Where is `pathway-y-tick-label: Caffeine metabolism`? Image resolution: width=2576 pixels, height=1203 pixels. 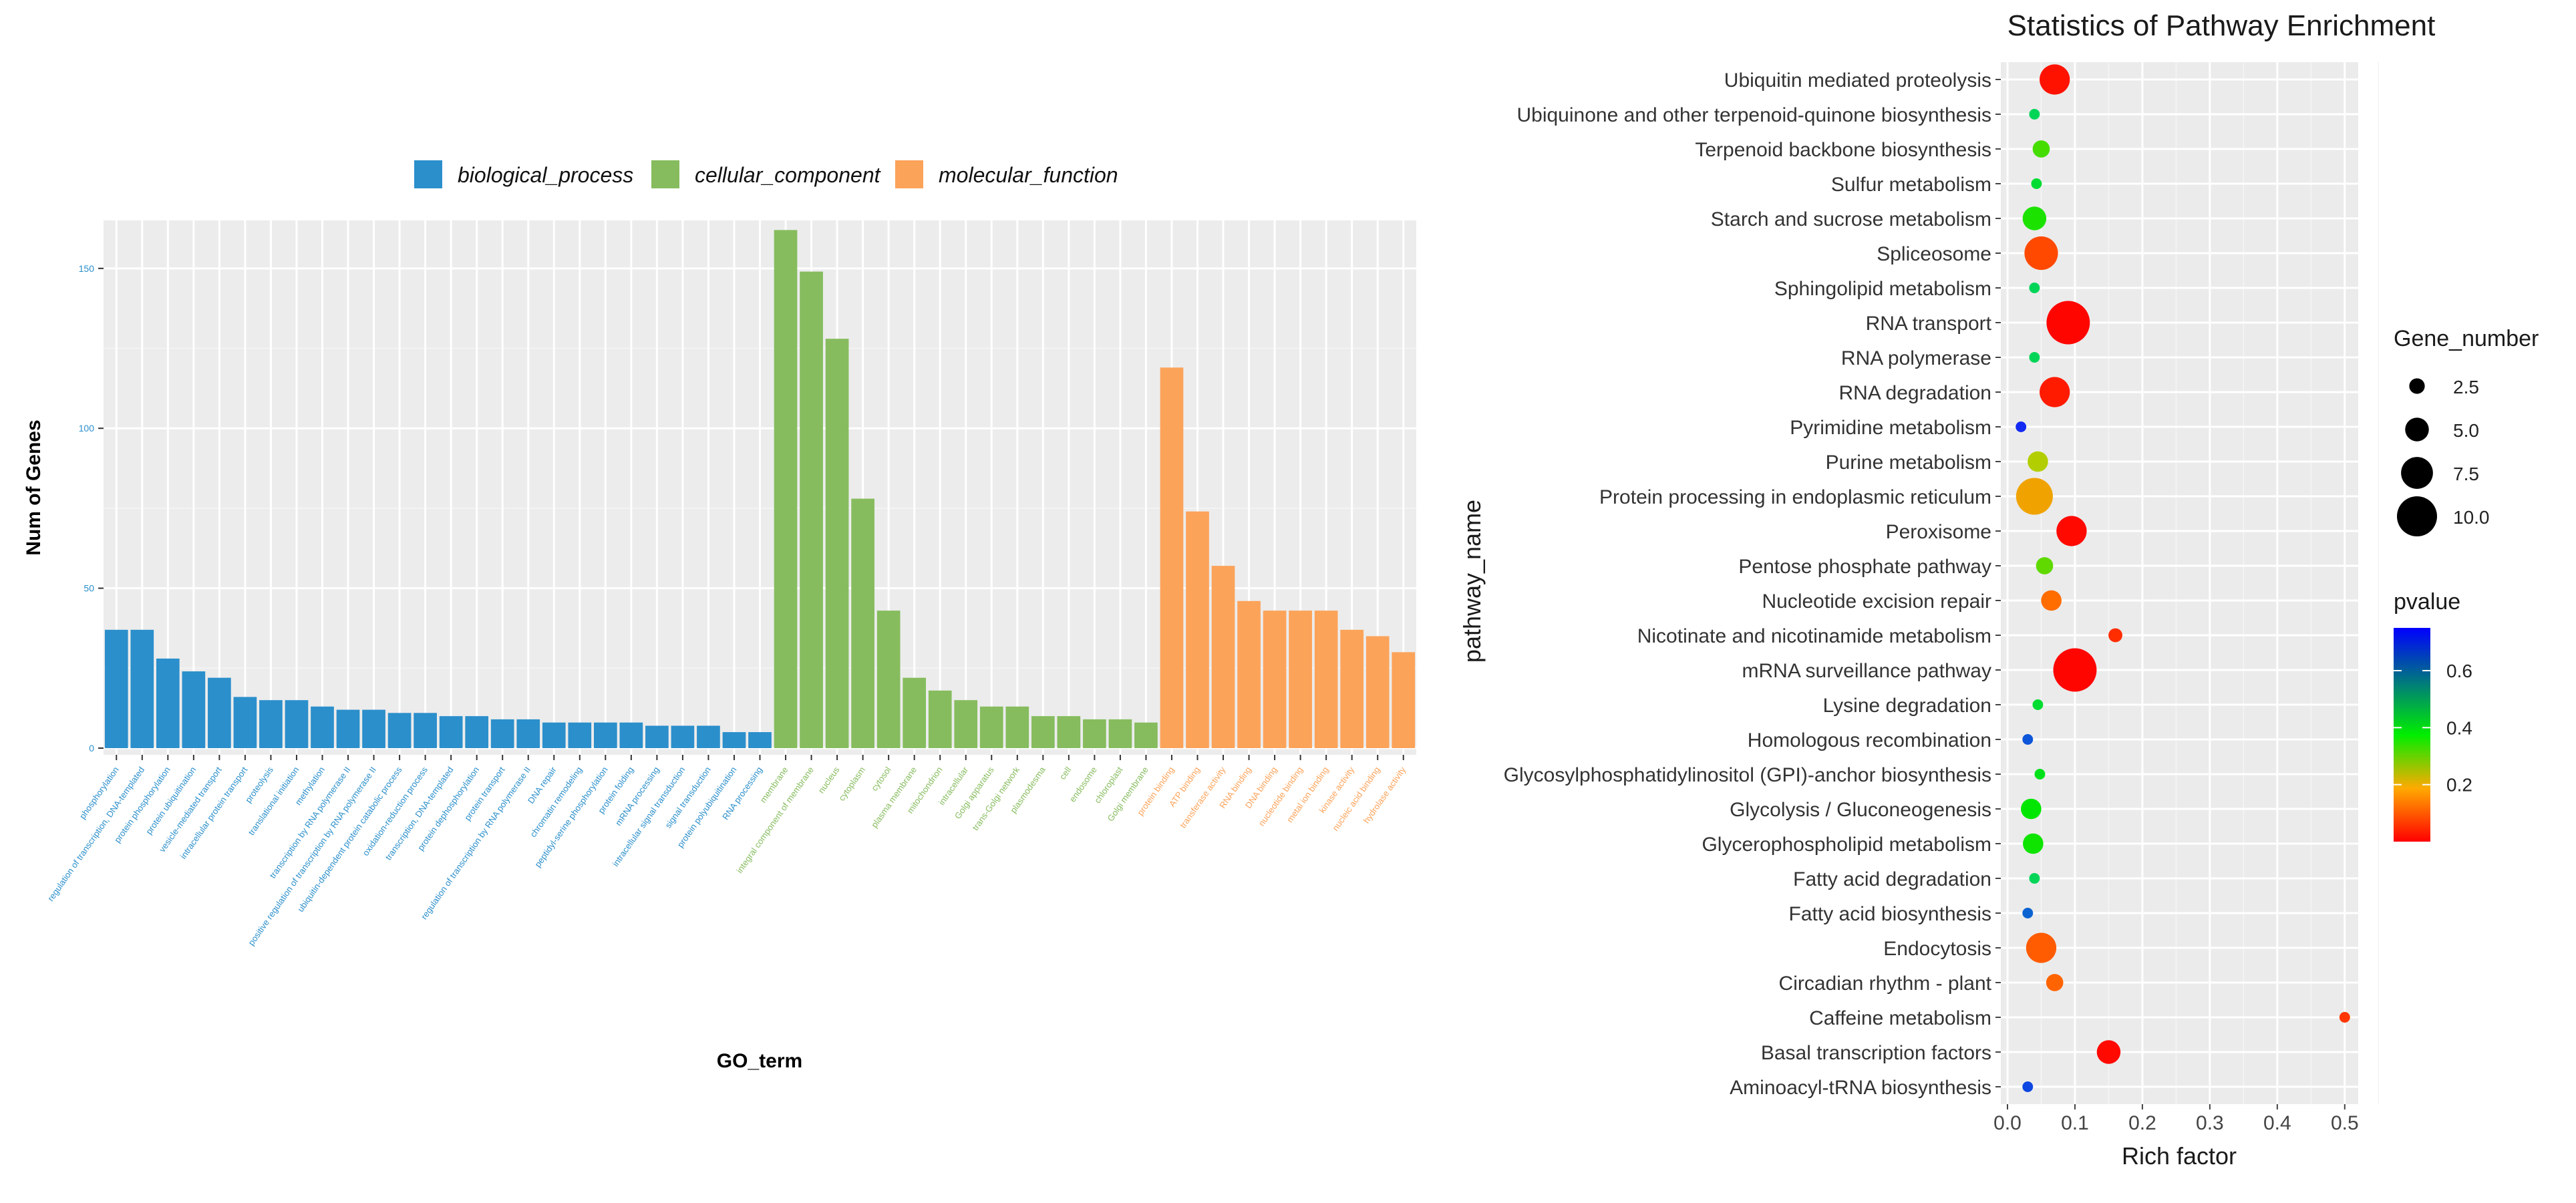
pathway-y-tick-label: Caffeine metabolism is located at coordinates (1900, 1018).